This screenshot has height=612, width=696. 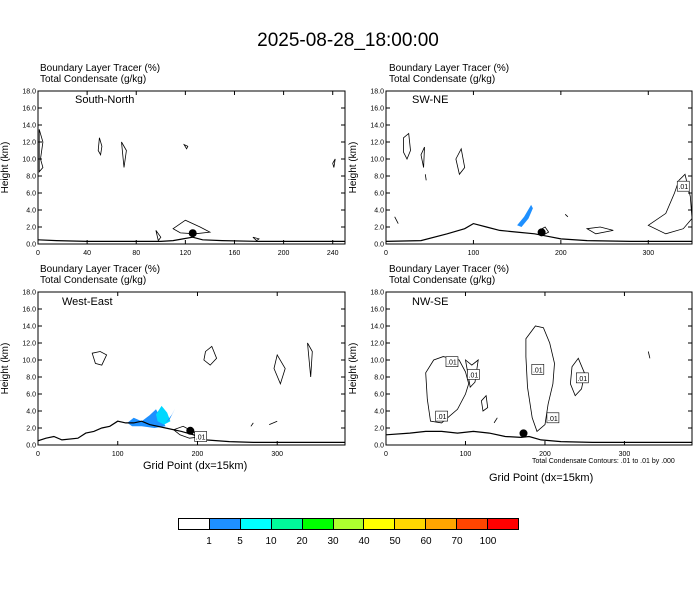 What do you see at coordinates (235, 253) in the screenshot?
I see `x-tick-label: 160` at bounding box center [235, 253].